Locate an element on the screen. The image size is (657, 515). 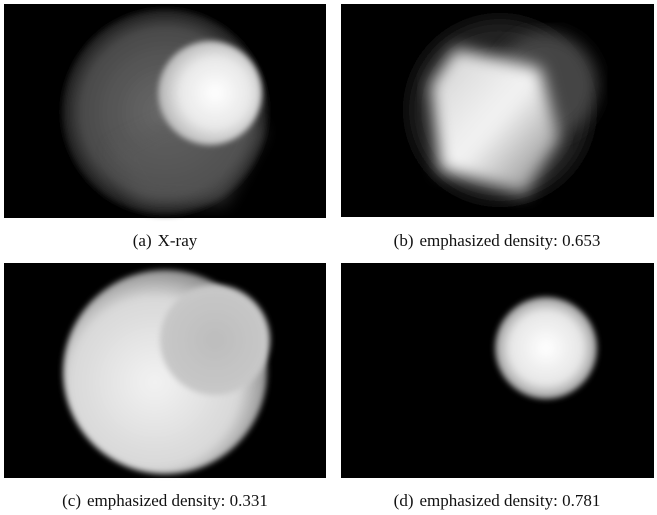
caption-text: X-ray is located at coordinates (178, 240).